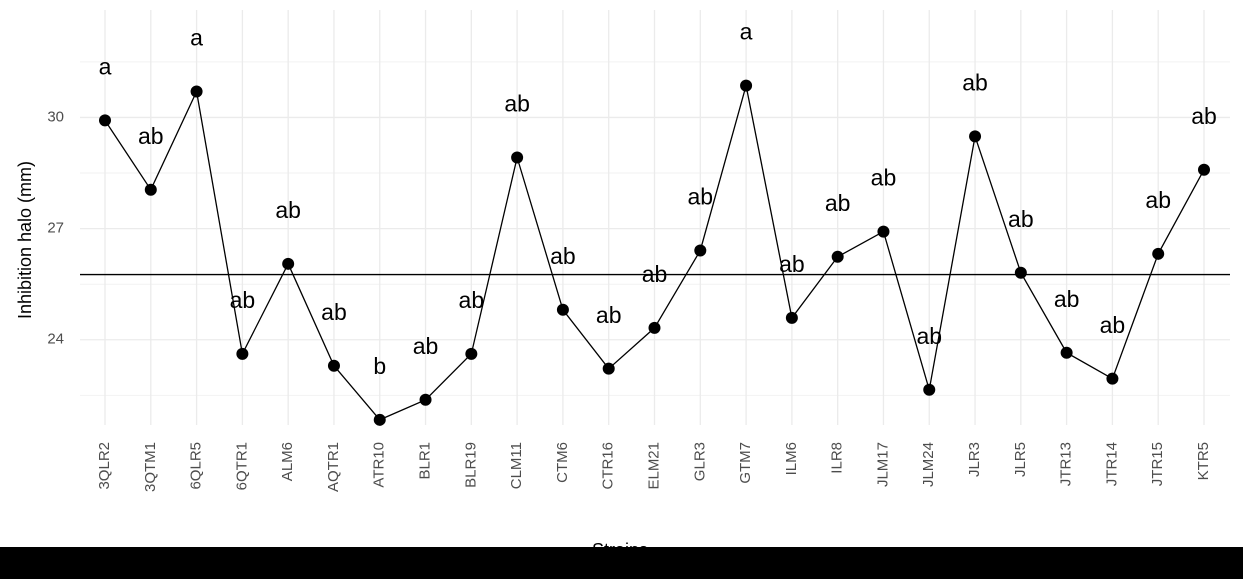  I want to click on x-tick-label: 3QLR2, so click(104, 466).